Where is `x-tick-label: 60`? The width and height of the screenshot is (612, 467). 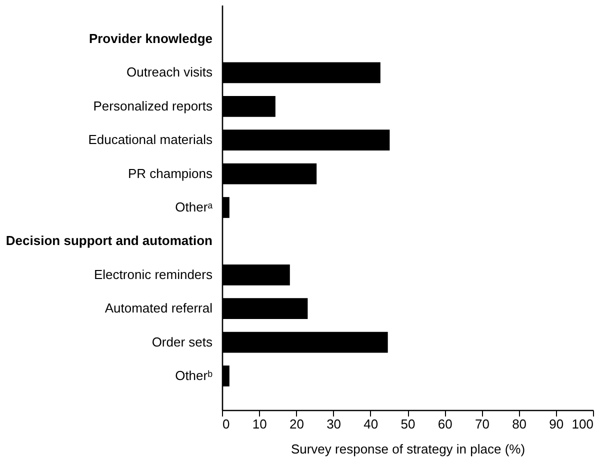
x-tick-label: 60 is located at coordinates (445, 424).